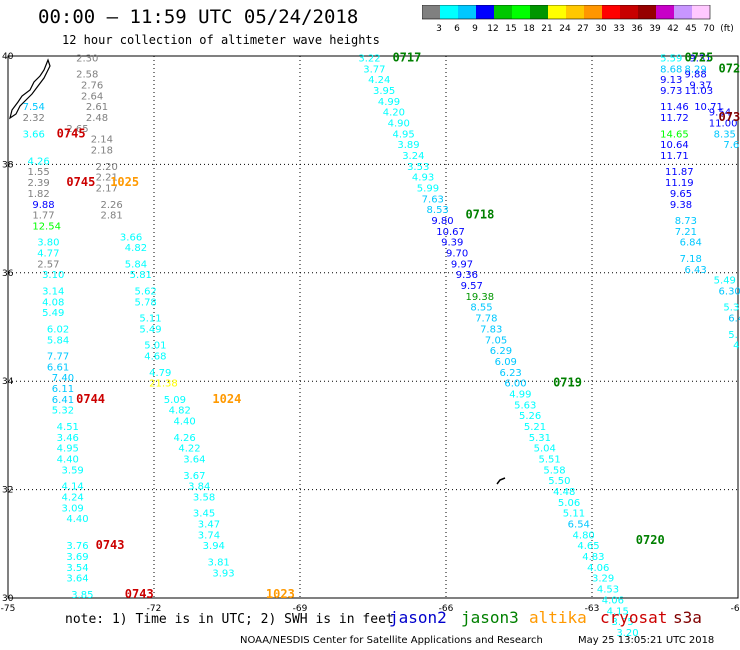  Describe the element at coordinates (124, 182) in the screenshot. I see `pass-time-label: 1025` at that location.